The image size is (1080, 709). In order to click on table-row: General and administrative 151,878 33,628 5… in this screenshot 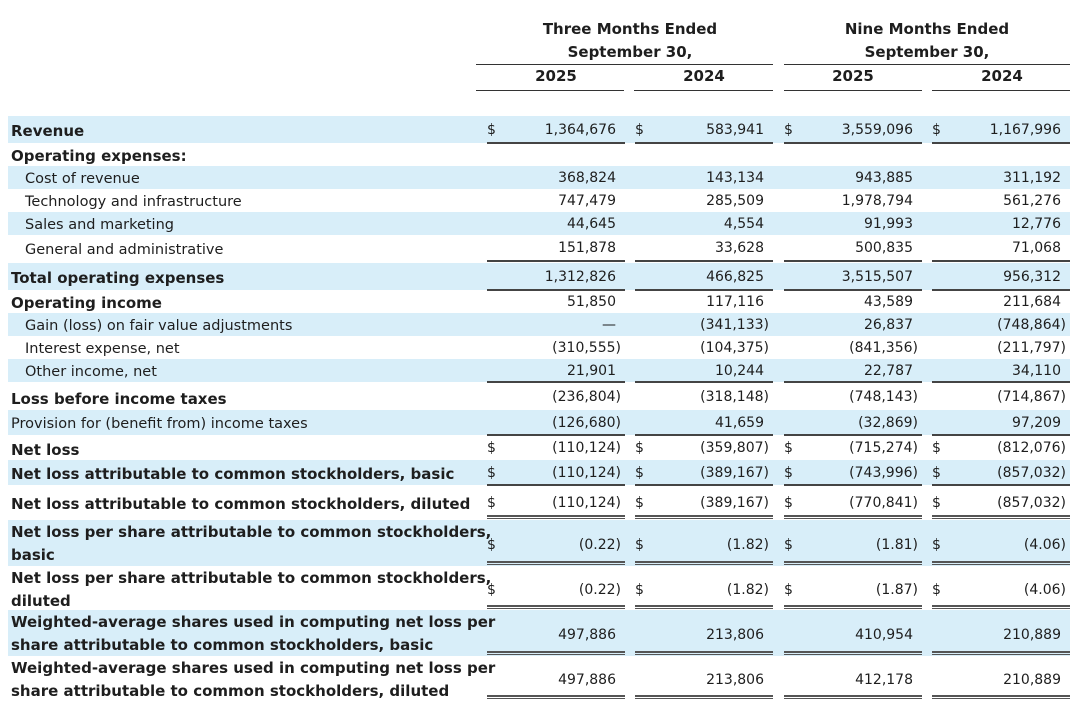, I will do `click(539, 248)`.